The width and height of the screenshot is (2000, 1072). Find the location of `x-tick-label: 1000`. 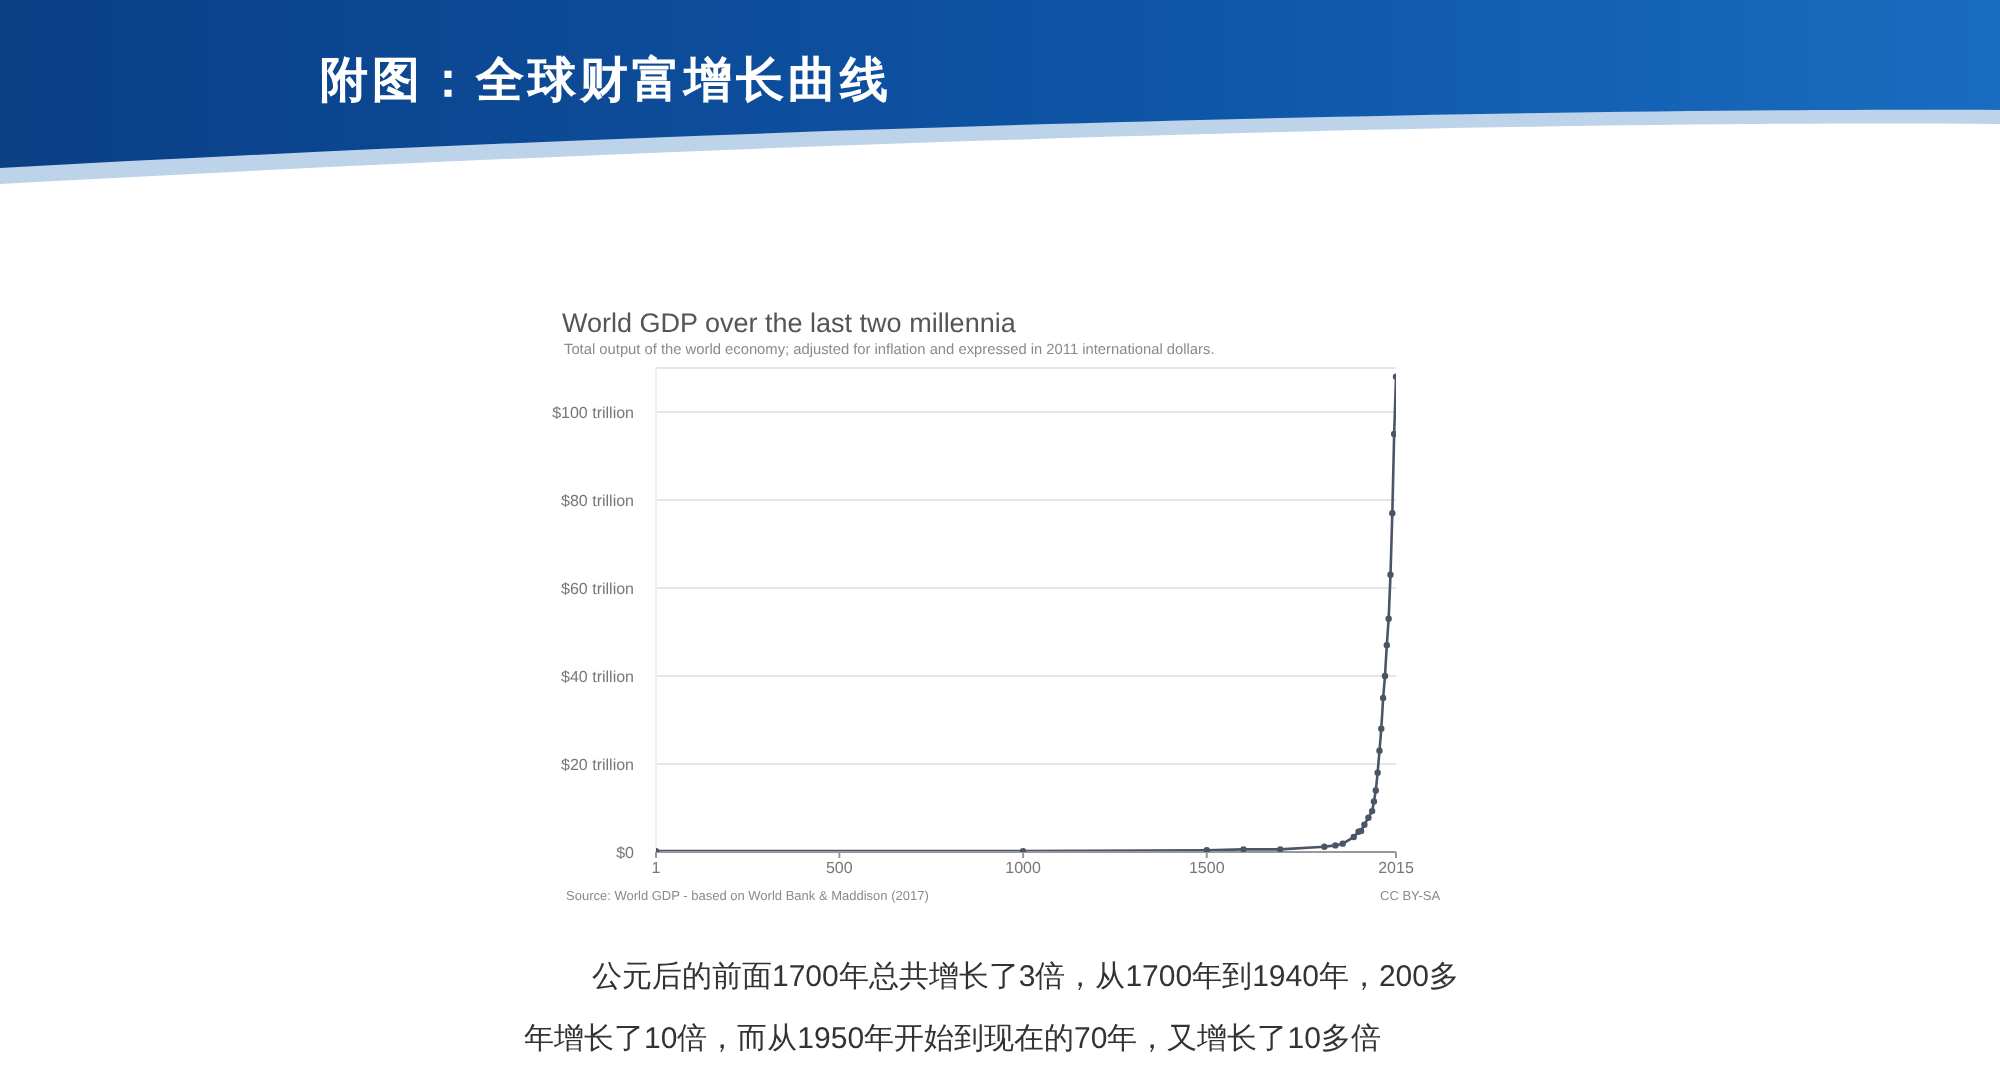

x-tick-label: 1000 is located at coordinates (1023, 868).